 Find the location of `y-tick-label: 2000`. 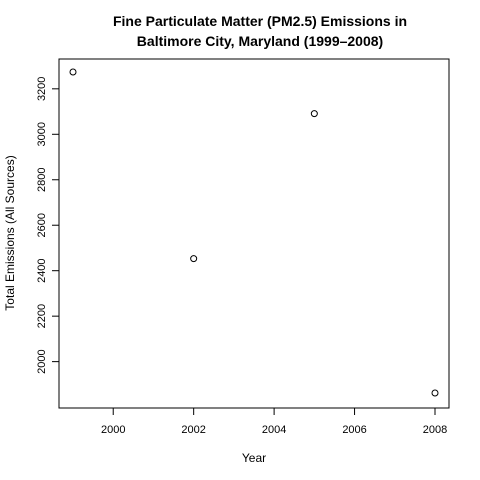

y-tick-label: 2000 is located at coordinates (42, 361).